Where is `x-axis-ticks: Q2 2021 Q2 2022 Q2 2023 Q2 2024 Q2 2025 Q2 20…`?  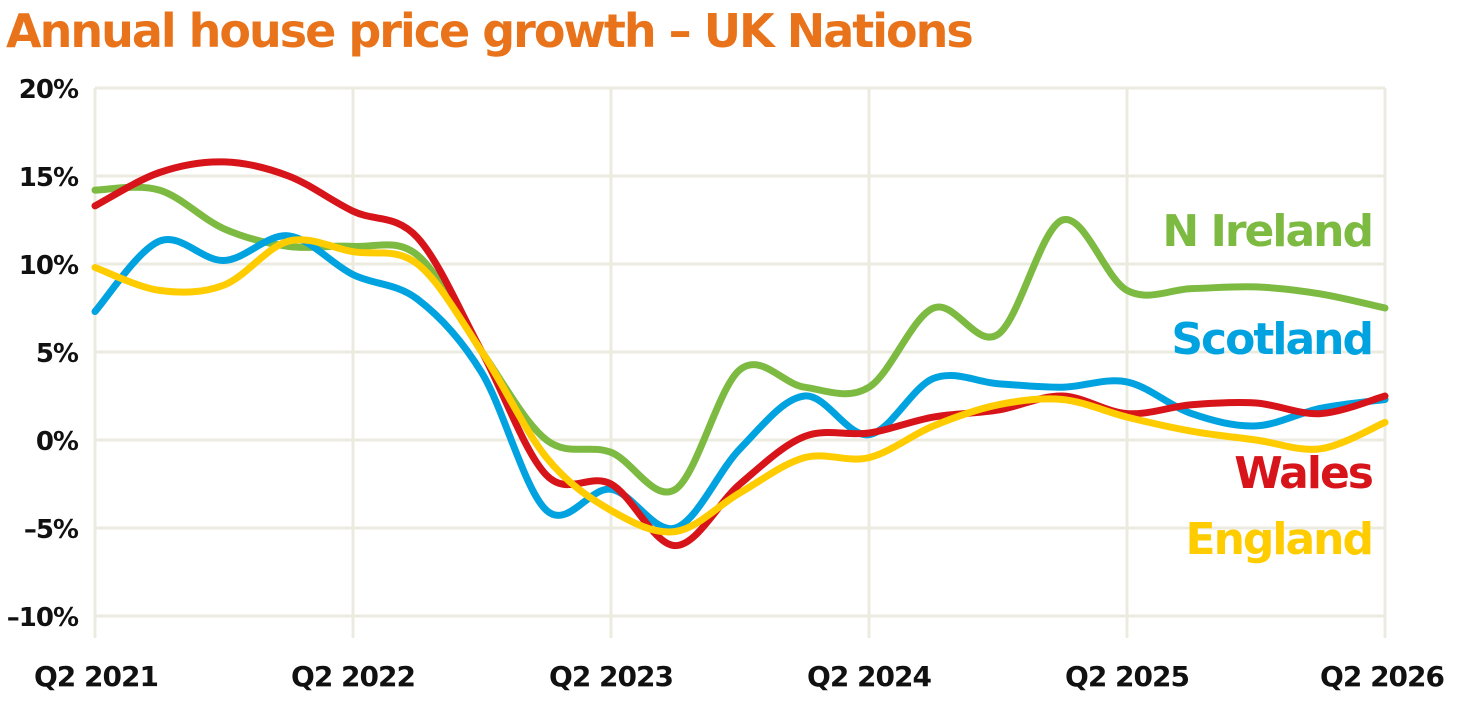
x-axis-ticks: Q2 2021 Q2 2022 Q2 2023 Q2 2024 Q2 2025 Q2 20… is located at coordinates (739, 676).